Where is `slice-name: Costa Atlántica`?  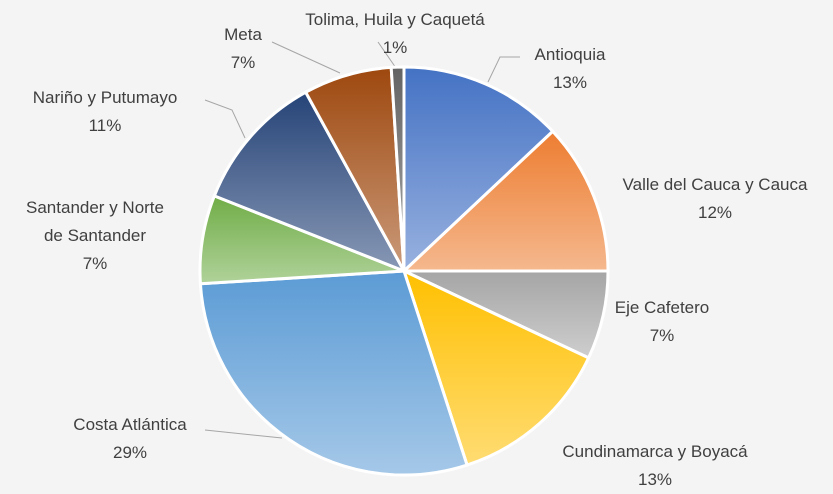 slice-name: Costa Atlántica is located at coordinates (130, 424).